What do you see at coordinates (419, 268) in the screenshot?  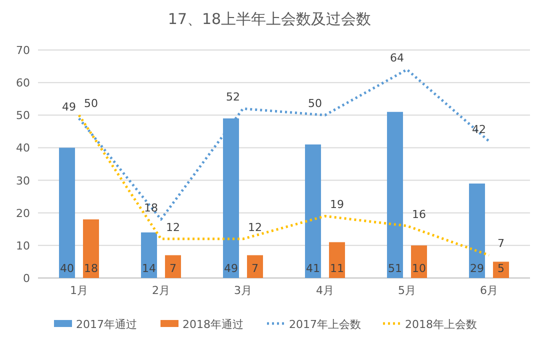 I see `data-label: 10` at bounding box center [419, 268].